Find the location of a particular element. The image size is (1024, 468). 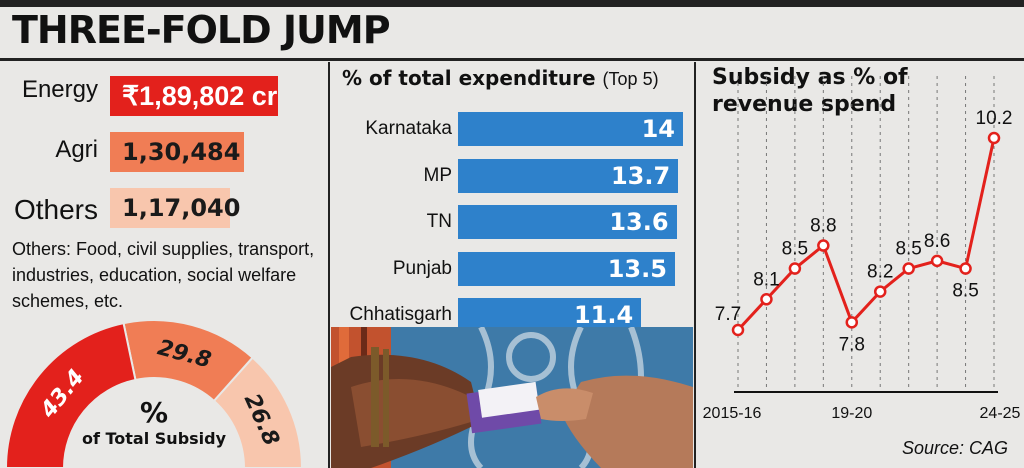

bar-label: Karnataka is located at coordinates (408, 128).